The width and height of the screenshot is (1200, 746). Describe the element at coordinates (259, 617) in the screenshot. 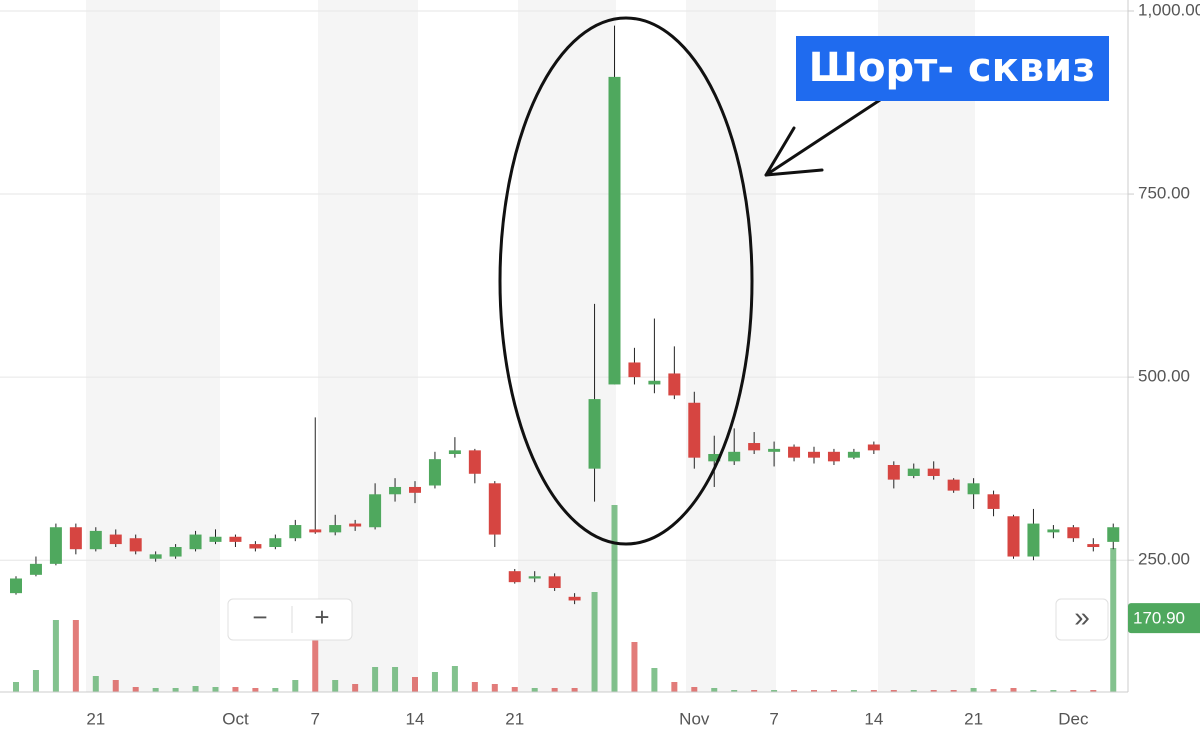

I see `zoom-out: −` at that location.